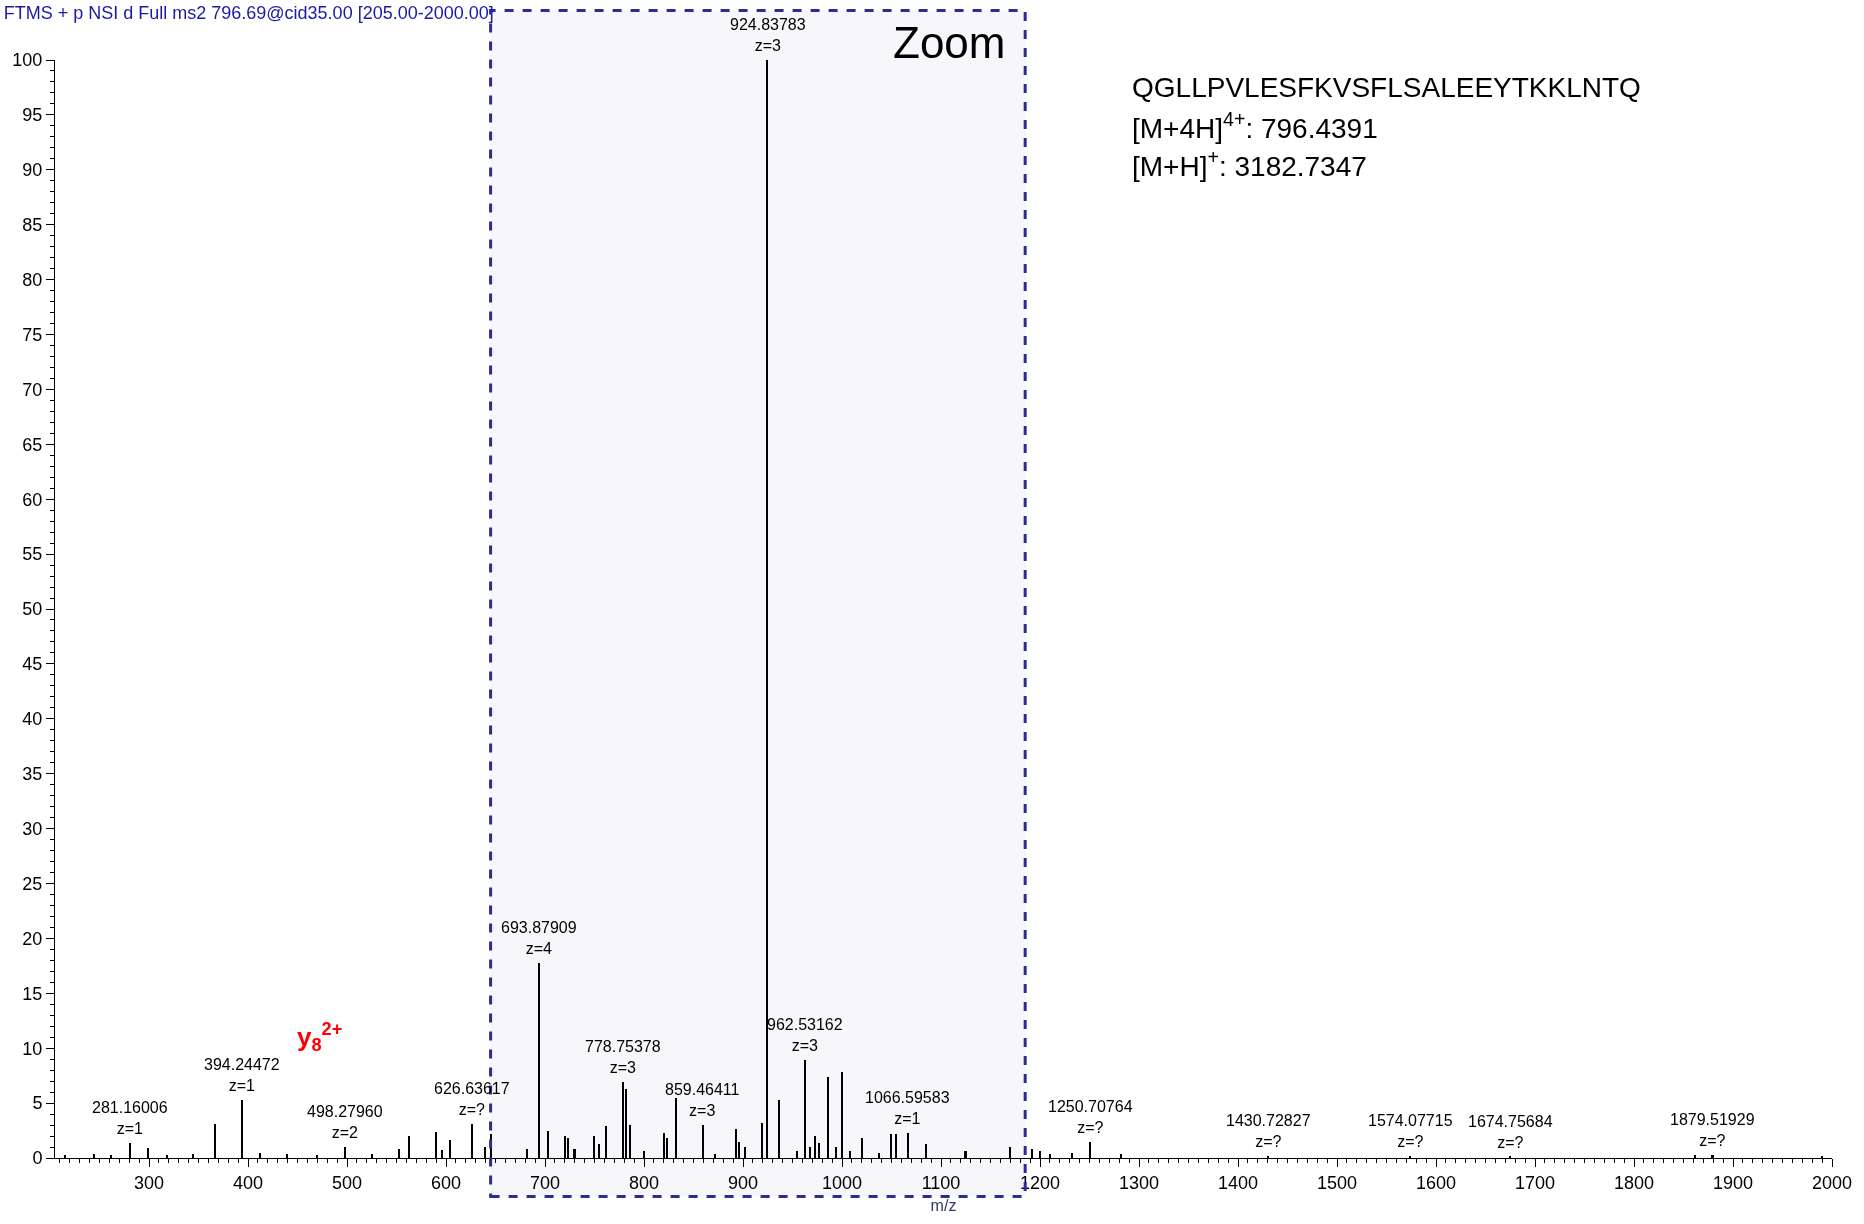 This screenshot has width=1864, height=1224. Describe the element at coordinates (32, 170) in the screenshot. I see `y-tick-label: 90` at that location.